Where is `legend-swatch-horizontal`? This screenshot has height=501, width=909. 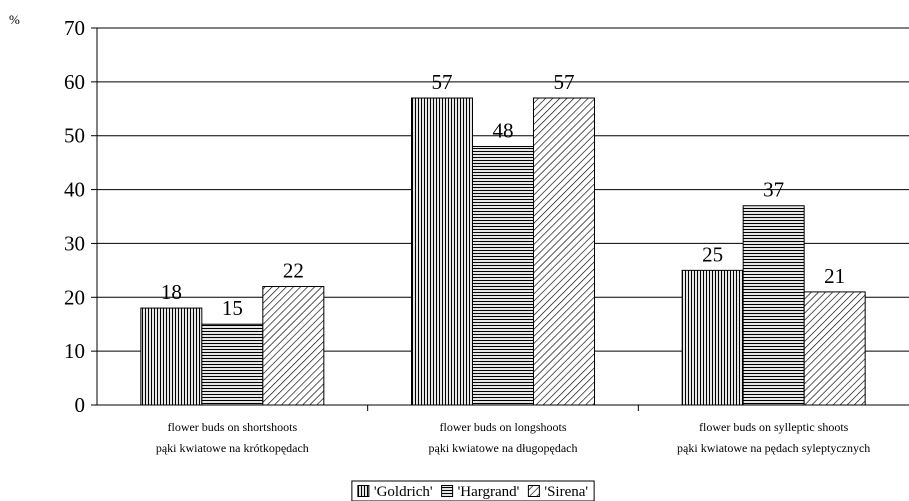 legend-swatch-horizontal is located at coordinates (447, 491).